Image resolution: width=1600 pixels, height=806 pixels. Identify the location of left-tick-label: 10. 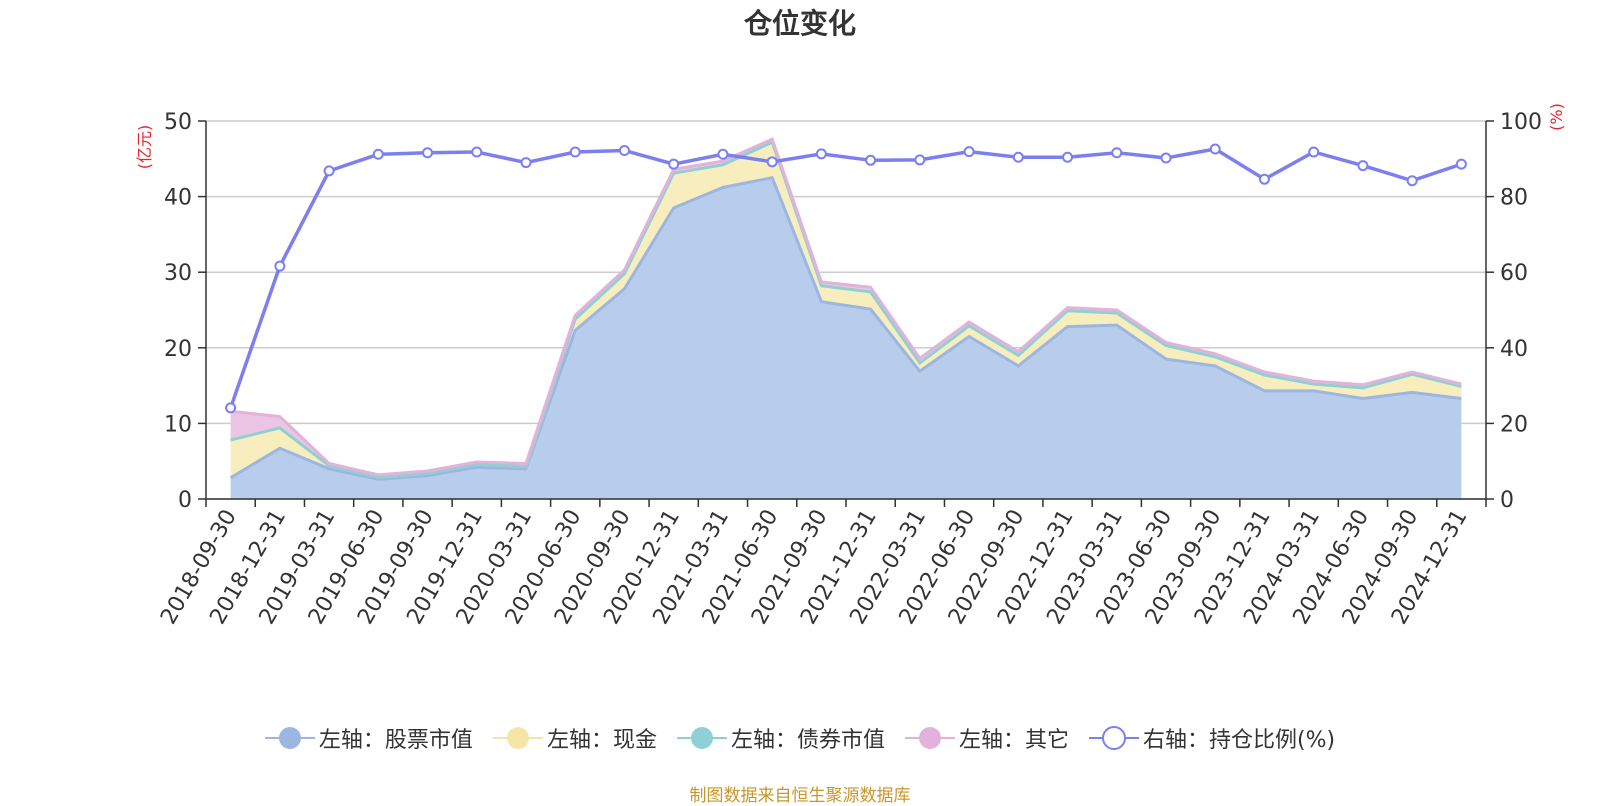
(178, 424).